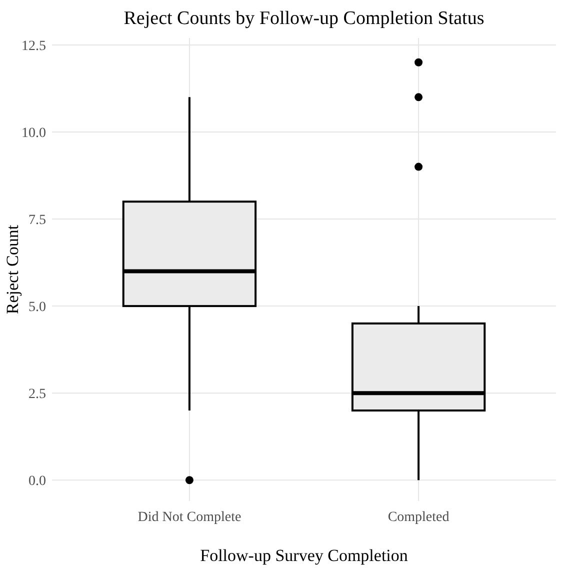 The width and height of the screenshot is (568, 573). I want to click on x-axis-title: Follow-up Survey Completion, so click(304, 555).